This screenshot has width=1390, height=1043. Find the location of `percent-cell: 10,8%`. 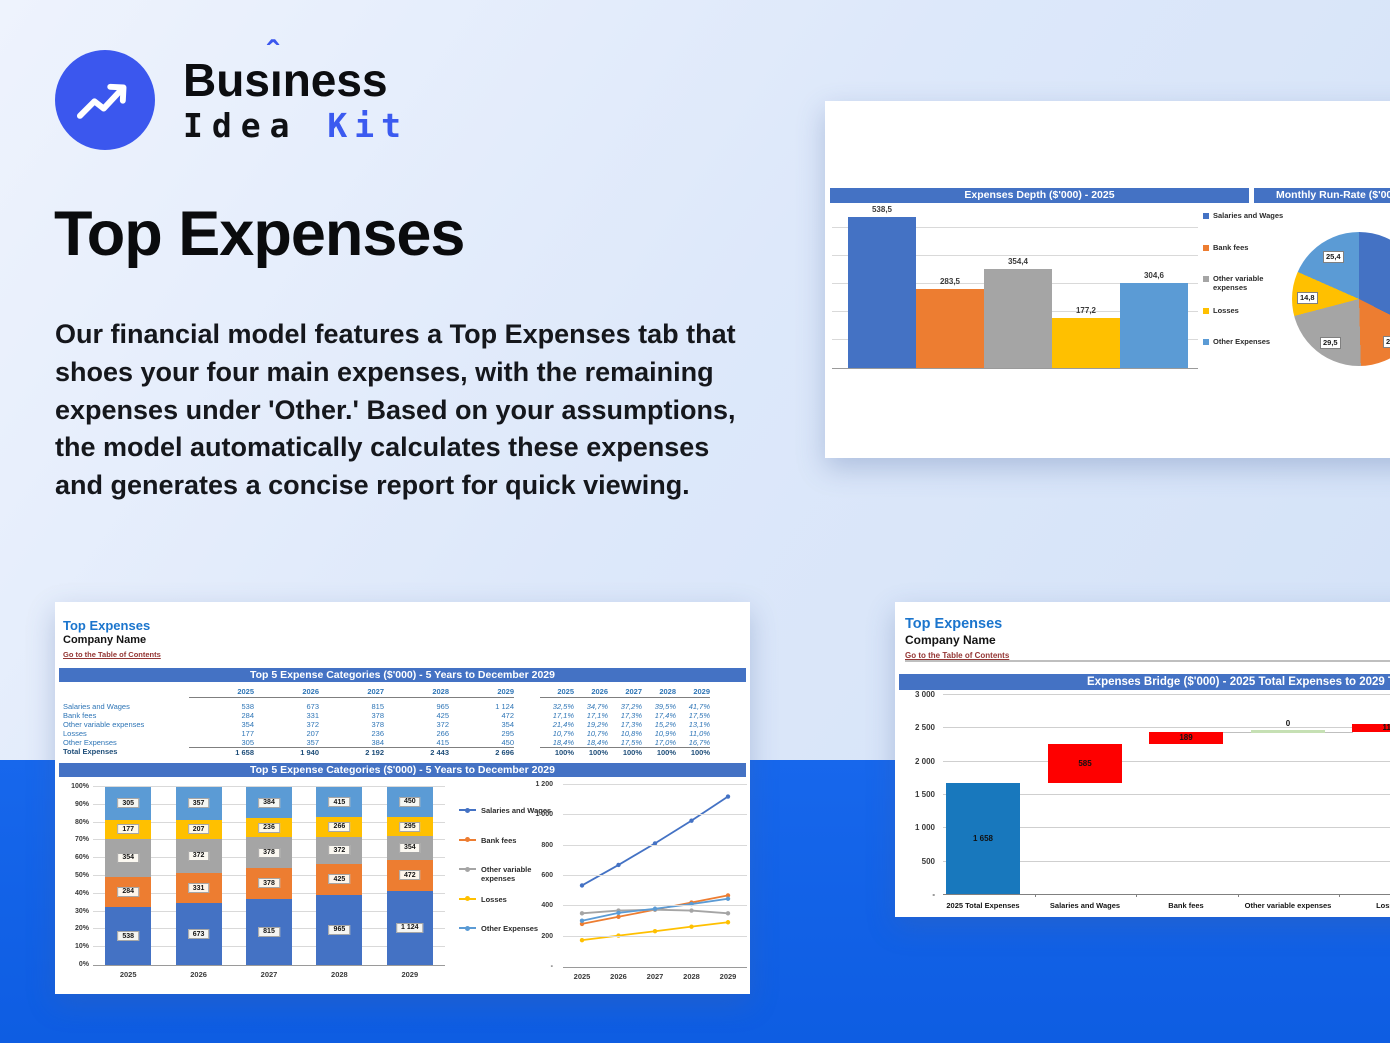

percent-cell: 10,8% is located at coordinates (631, 733).